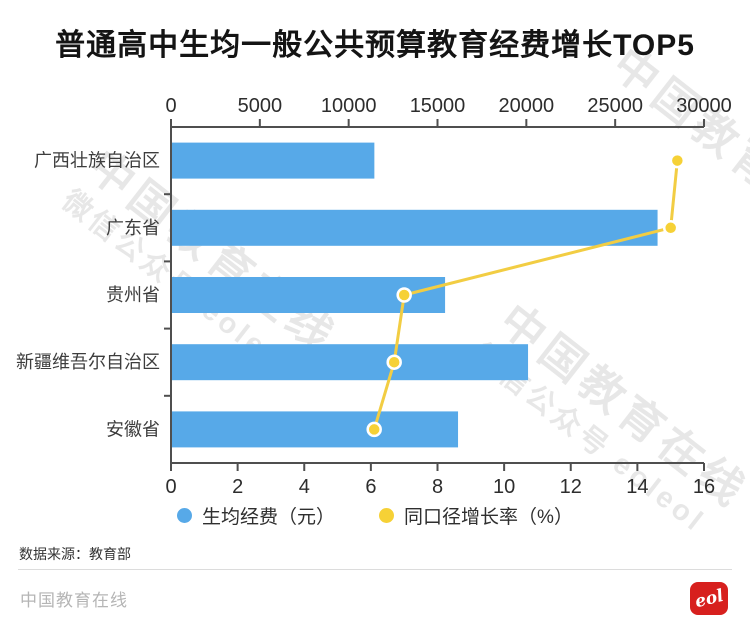 The image size is (750, 638). What do you see at coordinates (437, 487) in the screenshot?
I see `bottom-axis-label: 8` at bounding box center [437, 487].